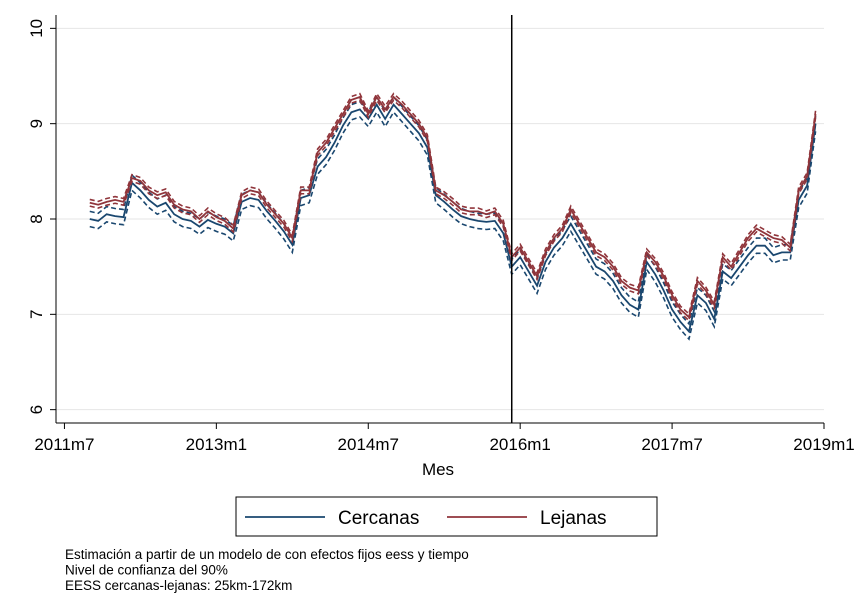 This screenshot has height=602, width=867. I want to click on y-tick-label: 7, so click(36, 314).